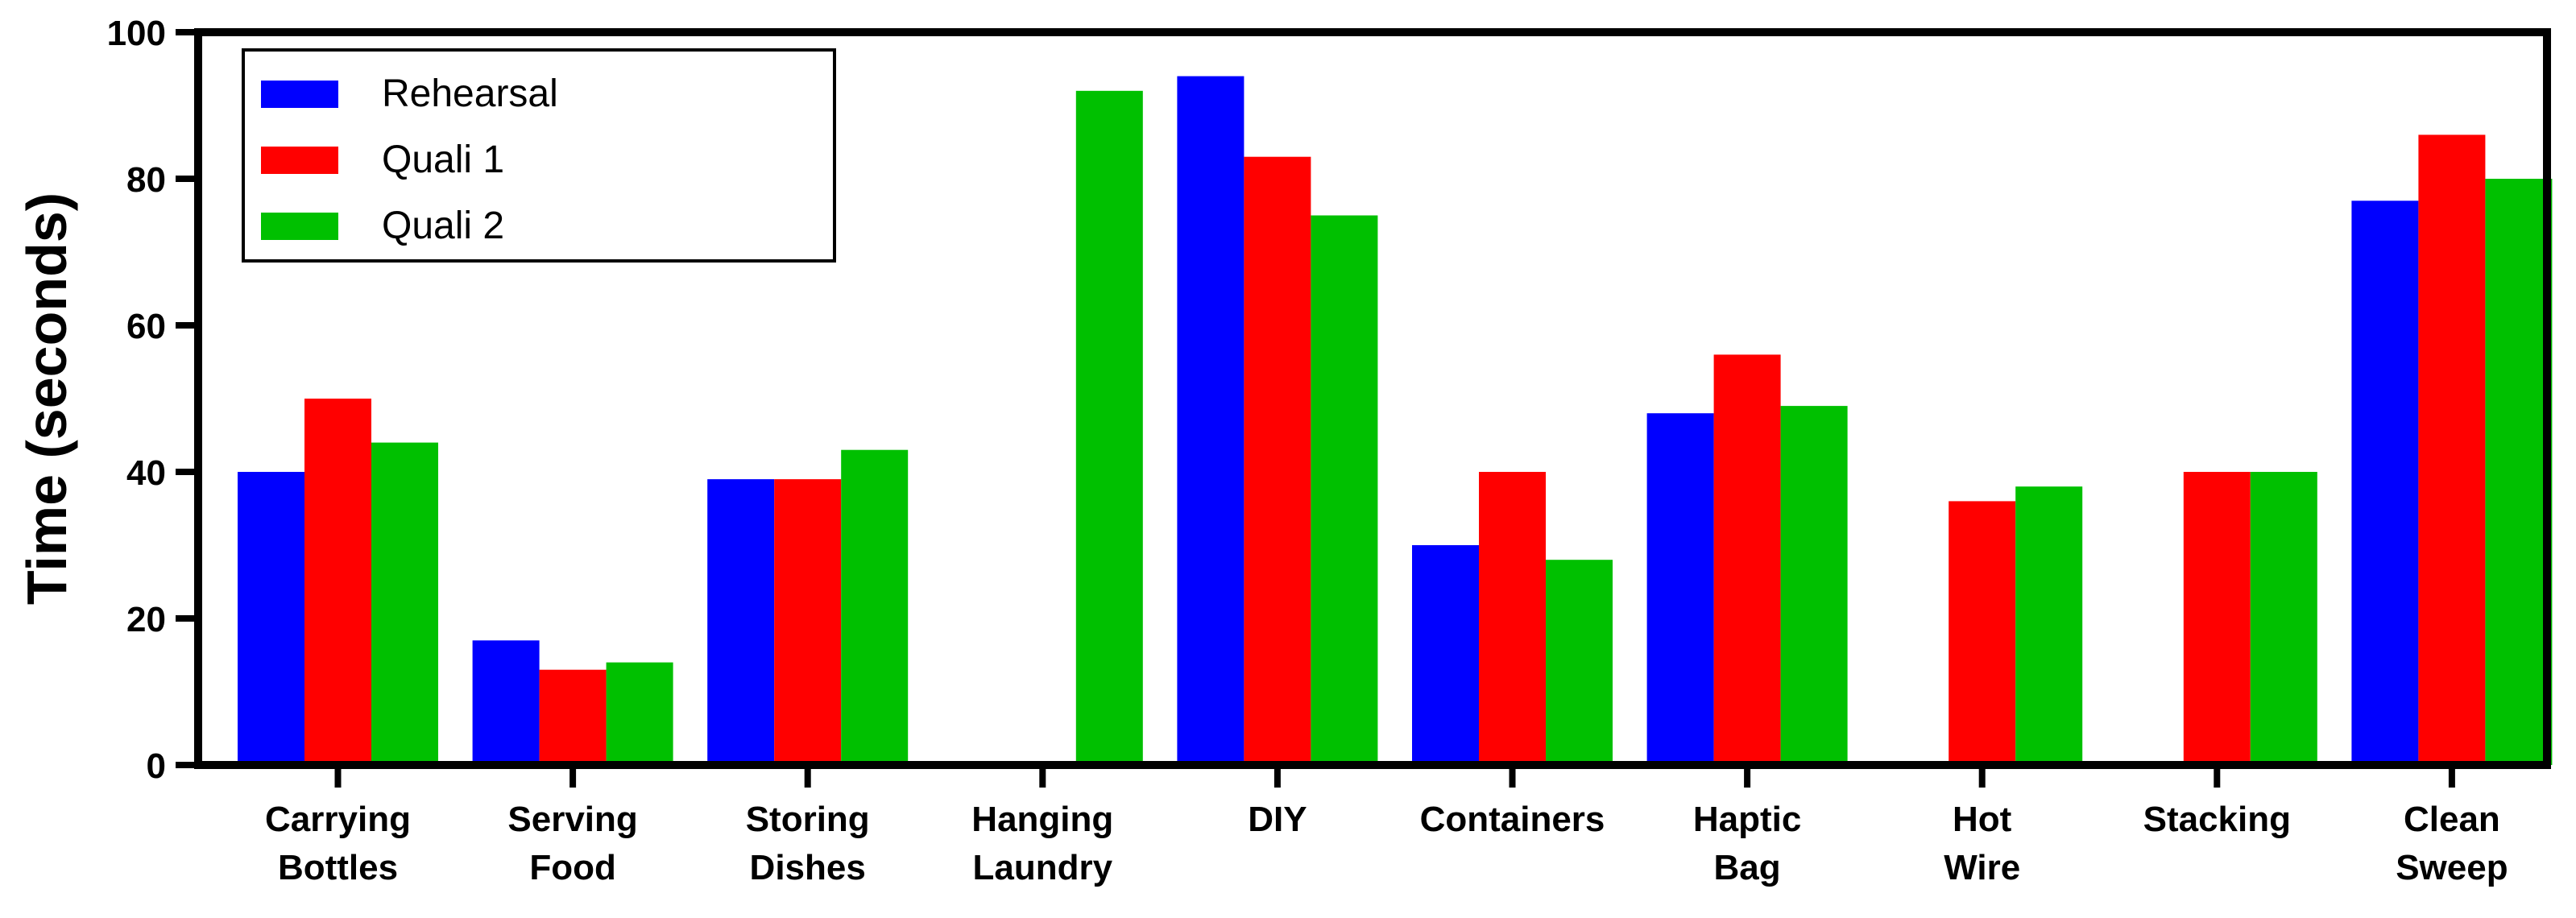  I want to click on y-tick-label: 100, so click(136, 33).